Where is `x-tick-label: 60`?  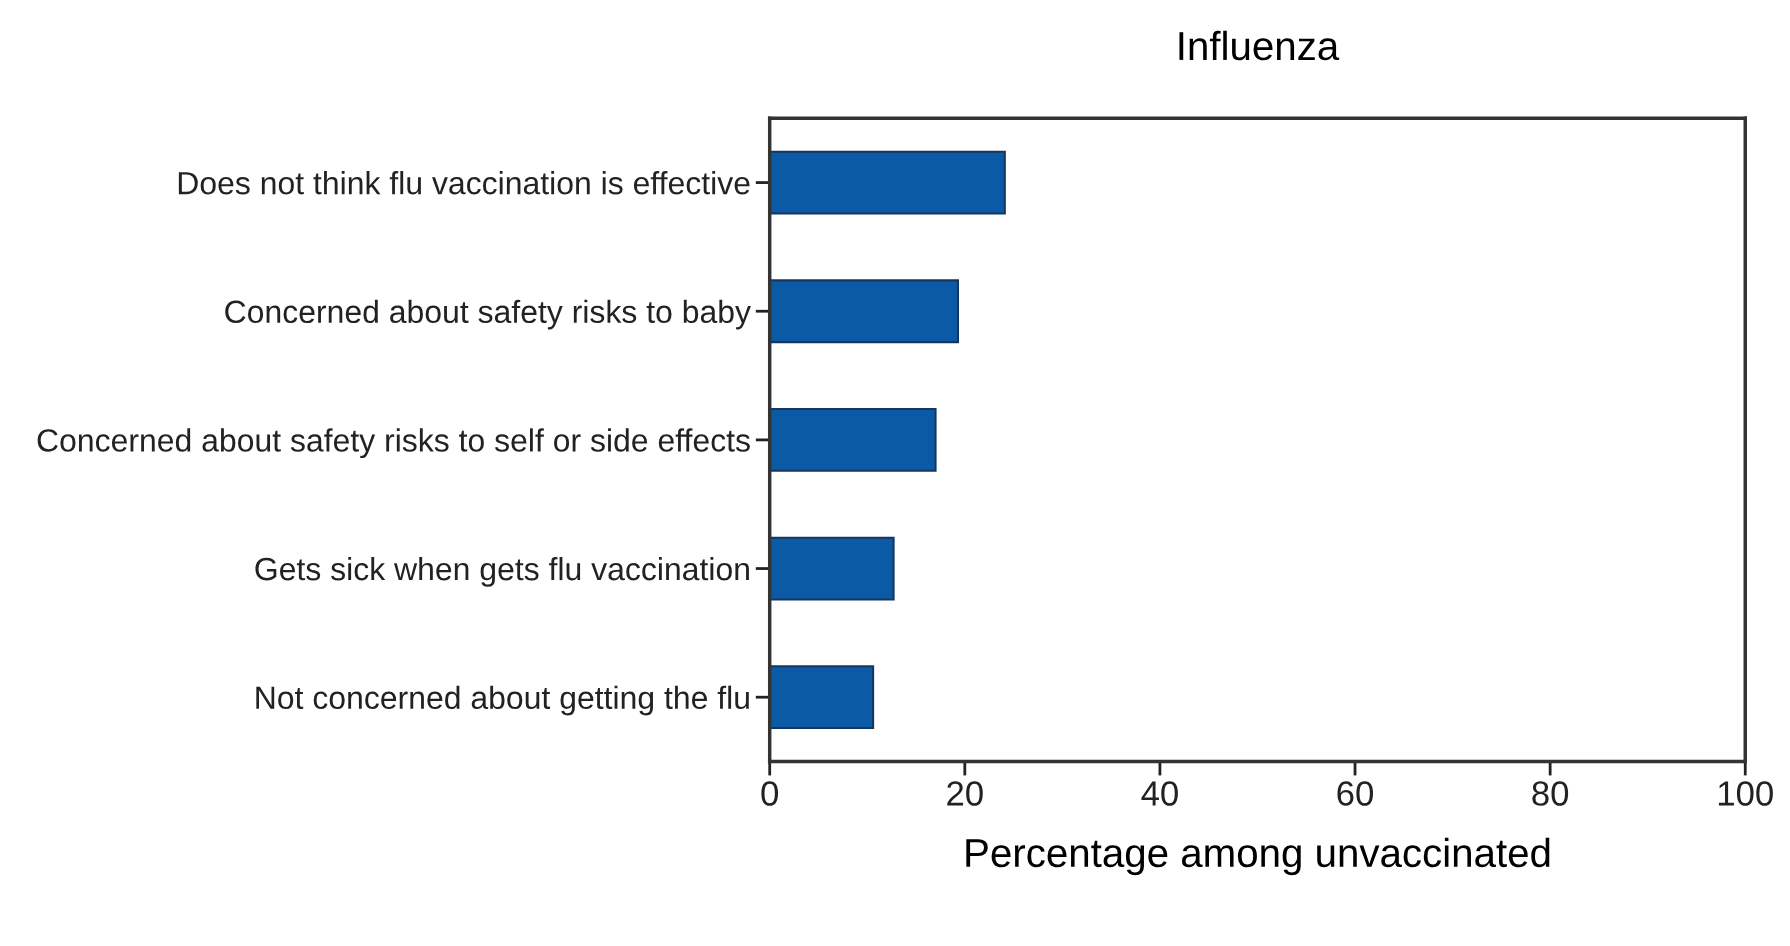 x-tick-label: 60 is located at coordinates (1355, 793).